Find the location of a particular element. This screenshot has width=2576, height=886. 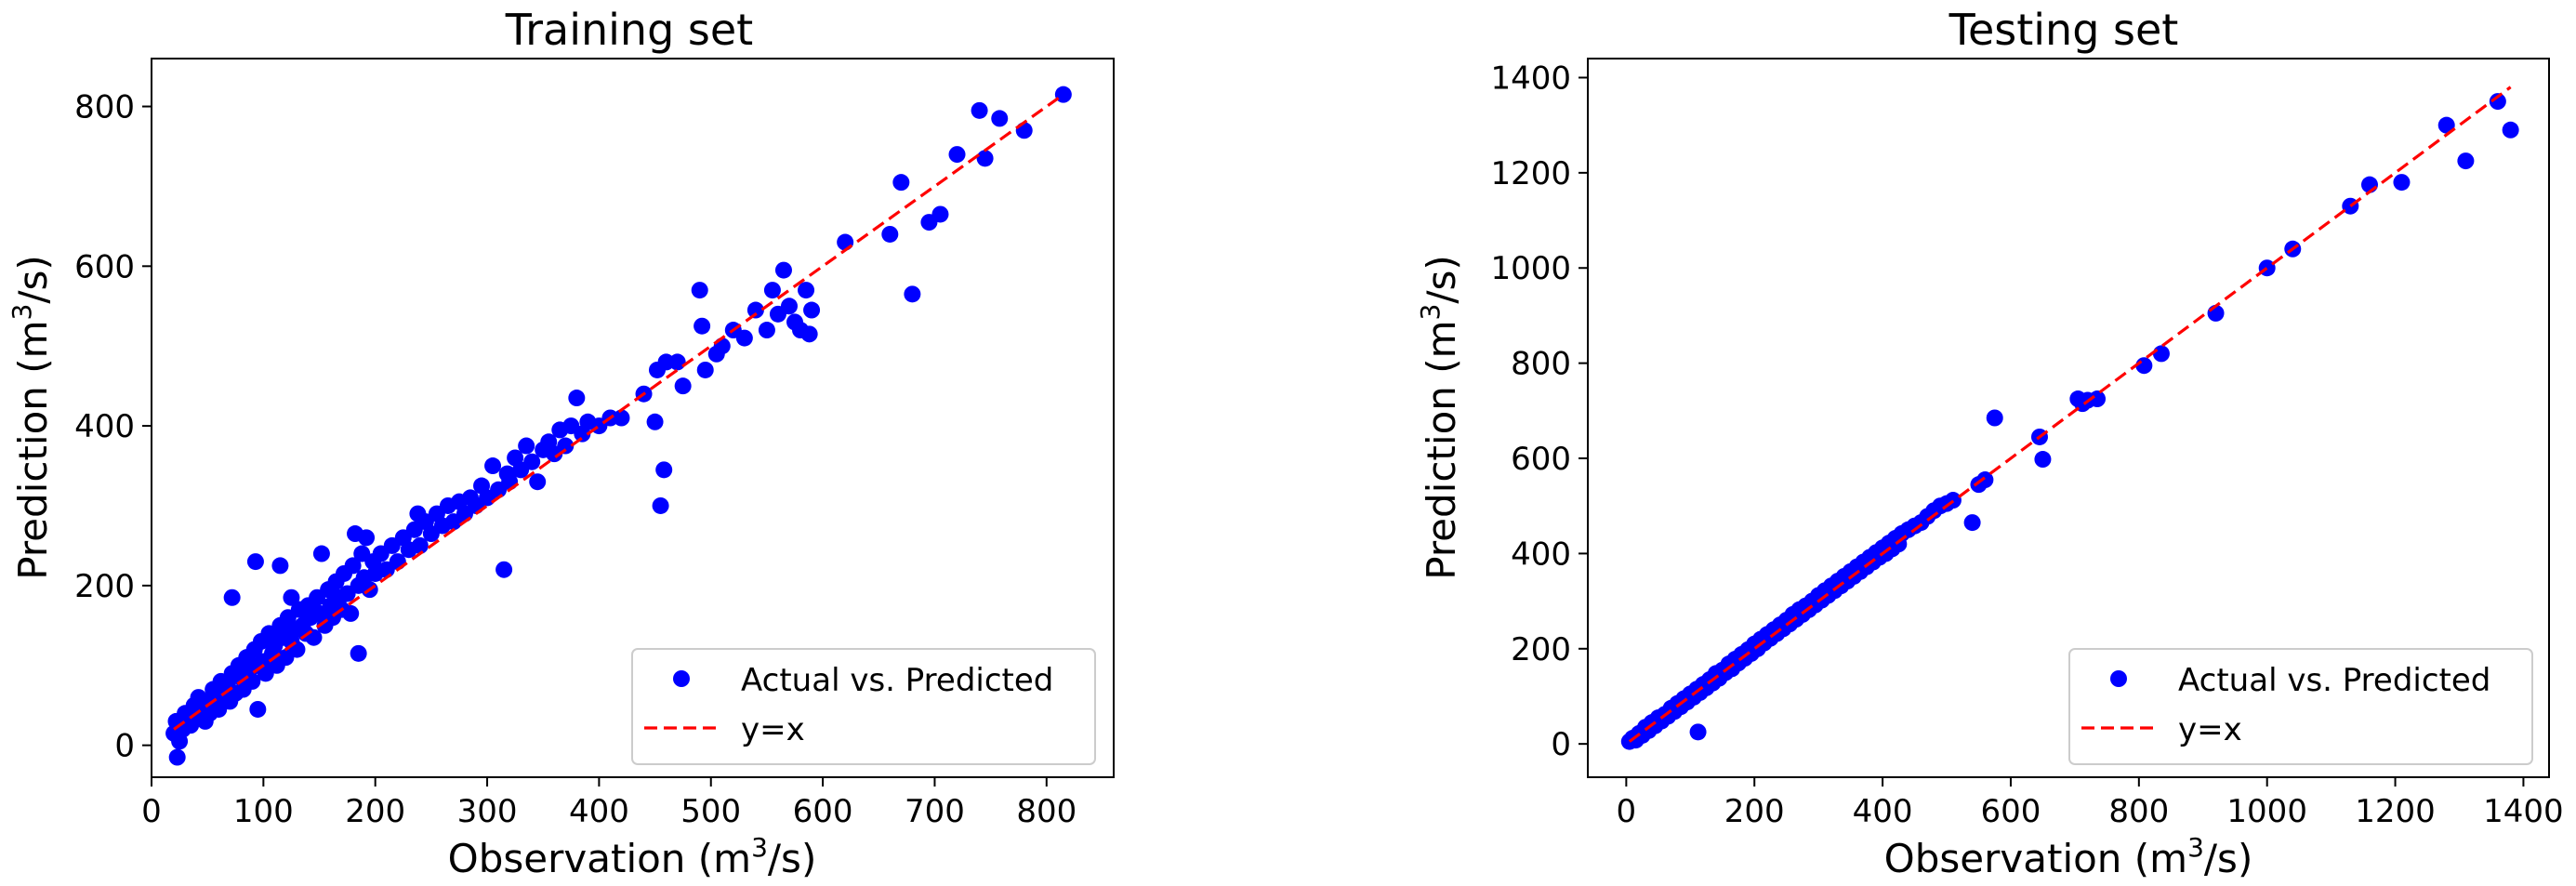

y-ticks: 0 200 400 600 800 is located at coordinates (113, 427).